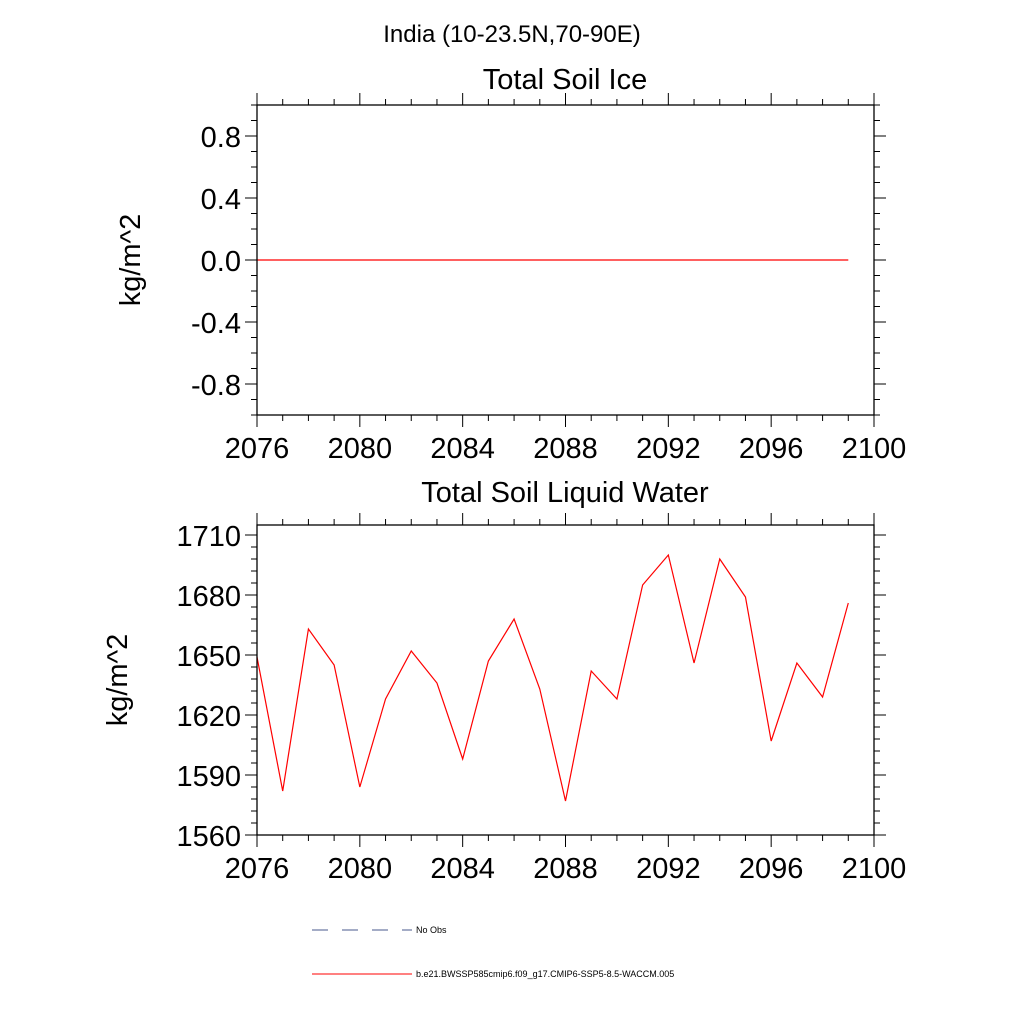 The height and width of the screenshot is (1024, 1024). I want to click on y-tick-label: 1590, so click(208, 777).